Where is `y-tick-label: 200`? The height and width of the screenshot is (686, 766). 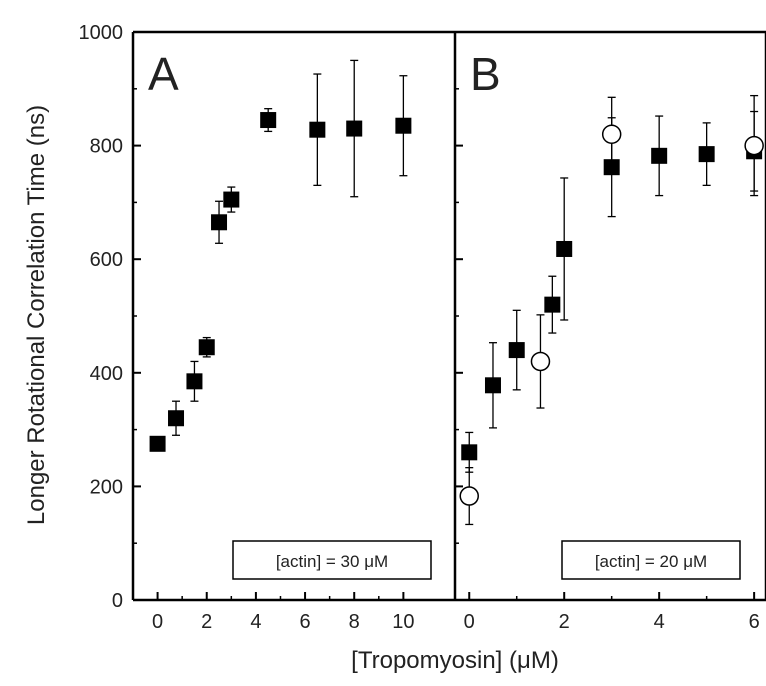
y-tick-label: 200 is located at coordinates (106, 487).